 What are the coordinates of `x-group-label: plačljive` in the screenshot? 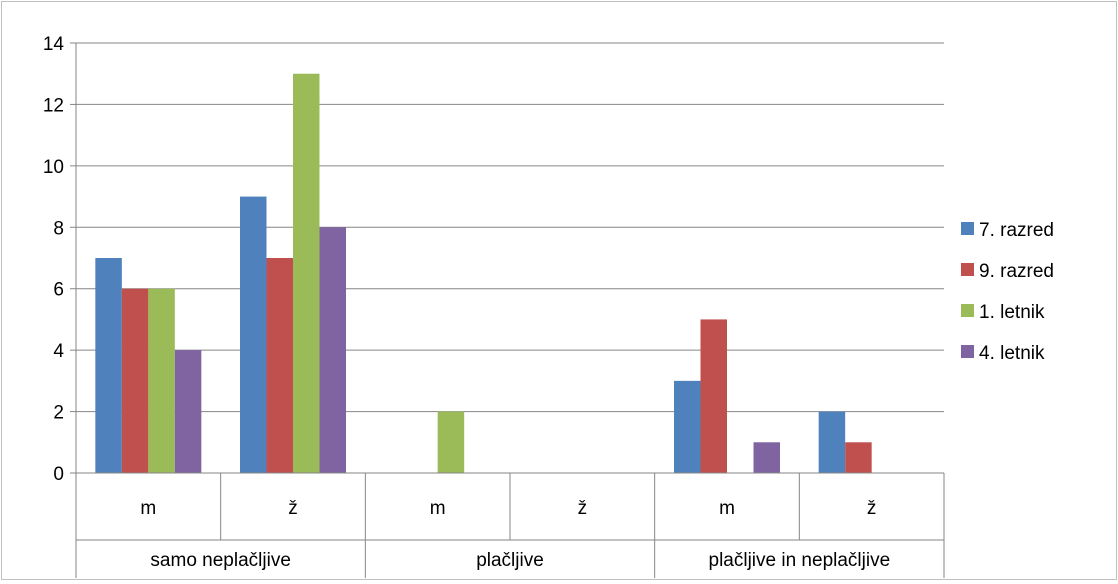 It's located at (510, 560).